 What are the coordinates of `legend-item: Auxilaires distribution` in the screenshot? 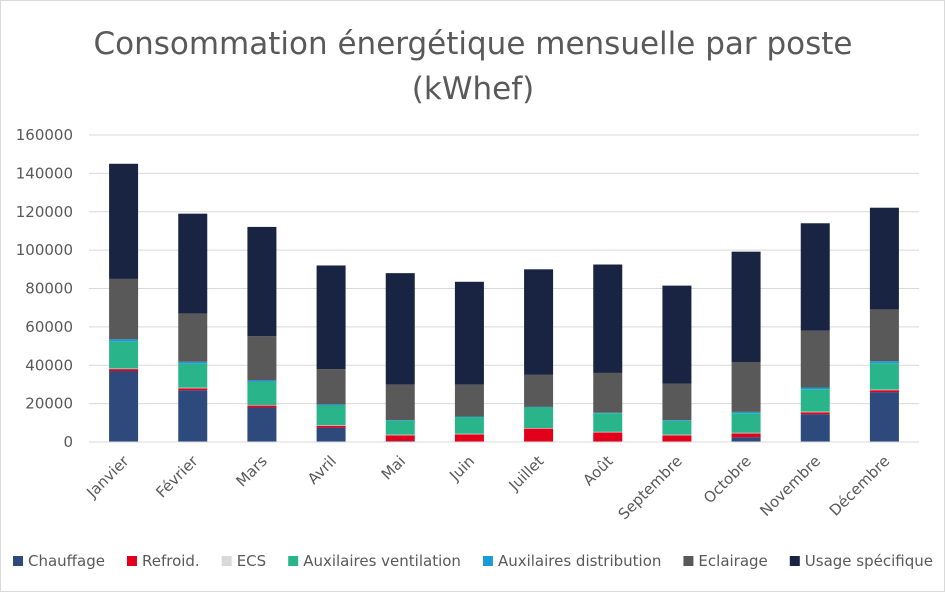 It's located at (571, 561).